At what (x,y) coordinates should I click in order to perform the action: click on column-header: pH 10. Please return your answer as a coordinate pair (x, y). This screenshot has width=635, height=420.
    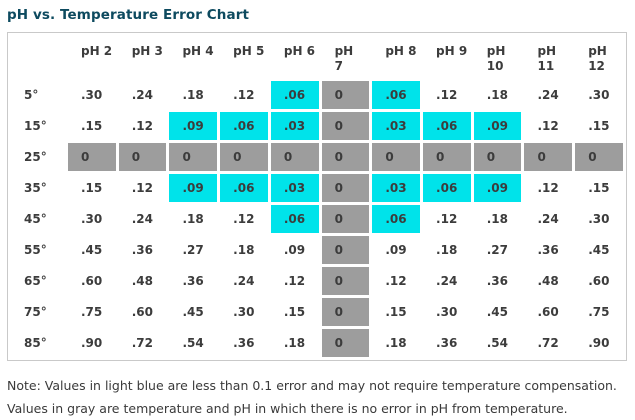
    Looking at the image, I should click on (496, 58).